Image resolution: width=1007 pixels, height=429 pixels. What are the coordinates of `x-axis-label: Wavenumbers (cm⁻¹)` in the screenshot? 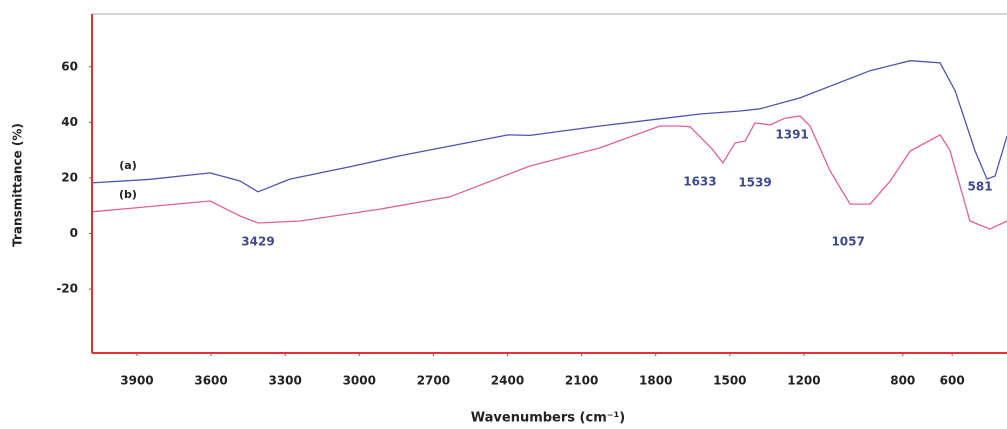 It's located at (548, 418).